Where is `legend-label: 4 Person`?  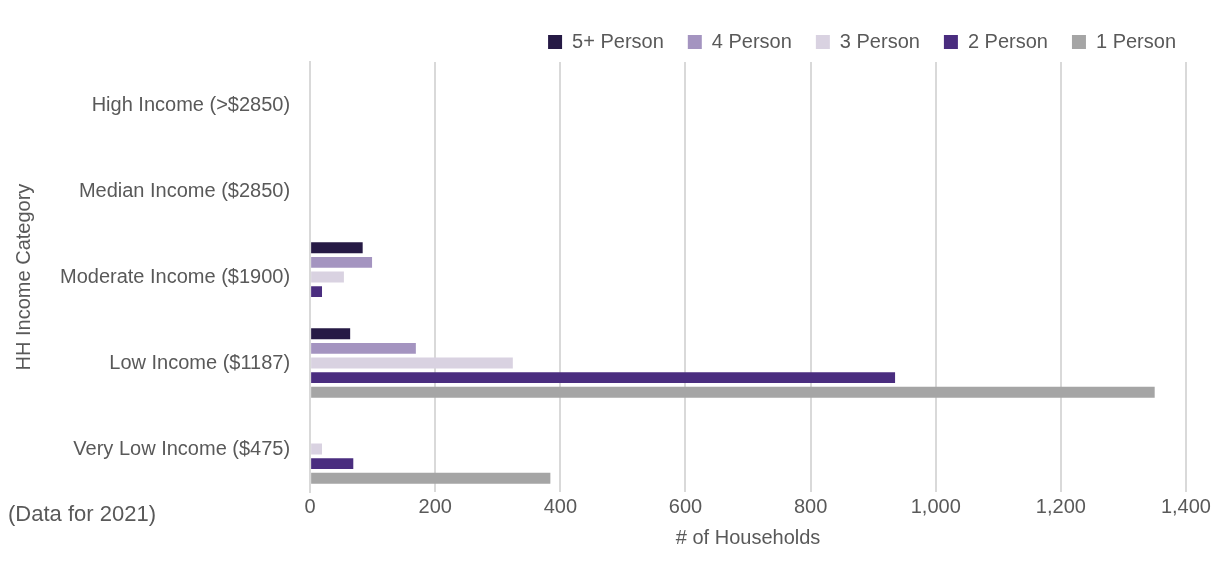
legend-label: 4 Person is located at coordinates (751, 40).